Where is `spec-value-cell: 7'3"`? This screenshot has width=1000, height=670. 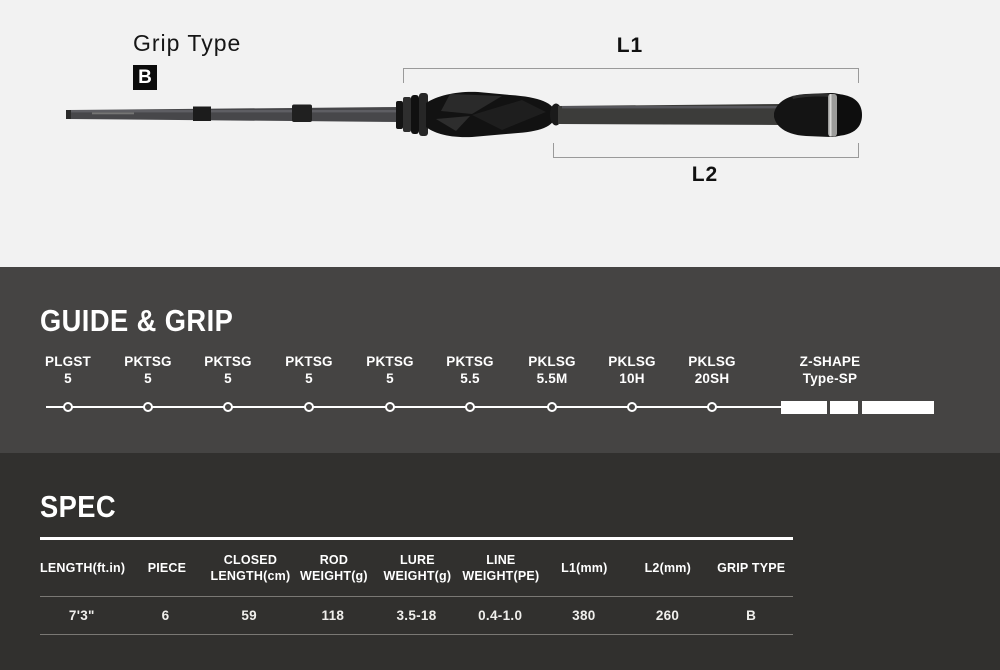 spec-value-cell: 7'3" is located at coordinates (81, 615).